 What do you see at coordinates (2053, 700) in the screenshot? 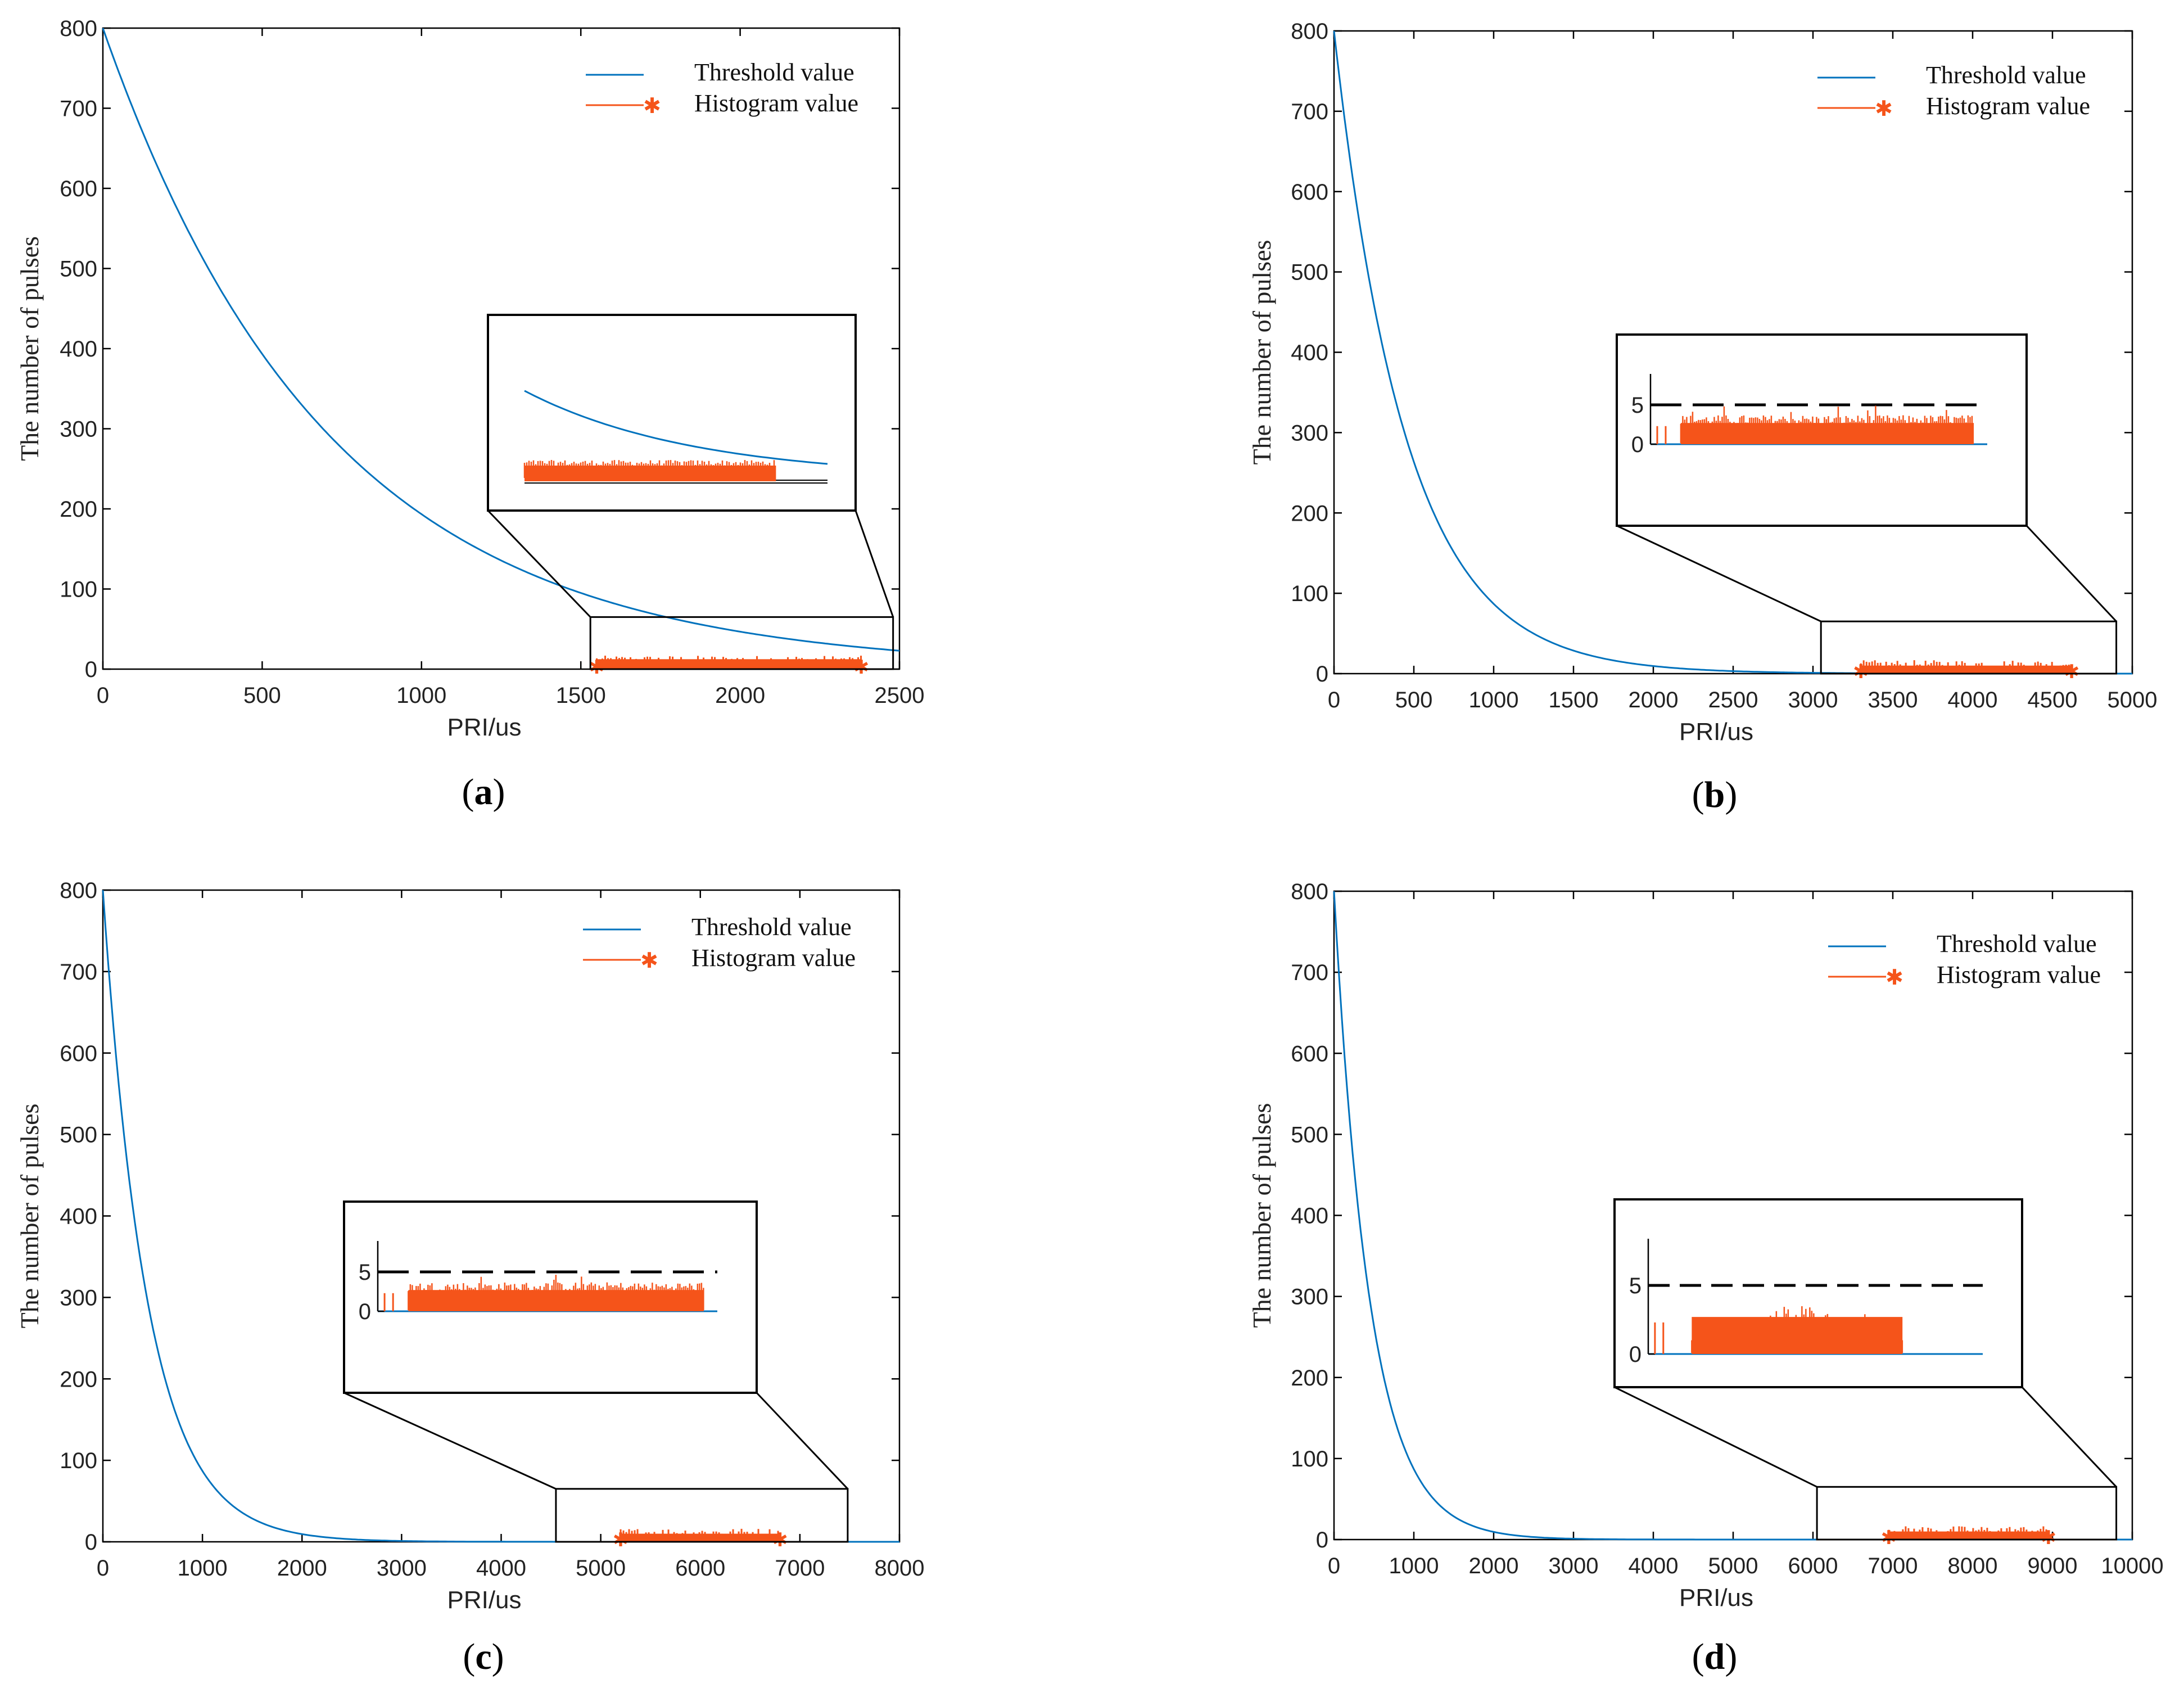
I see `x-tick-label: 4500` at bounding box center [2053, 700].